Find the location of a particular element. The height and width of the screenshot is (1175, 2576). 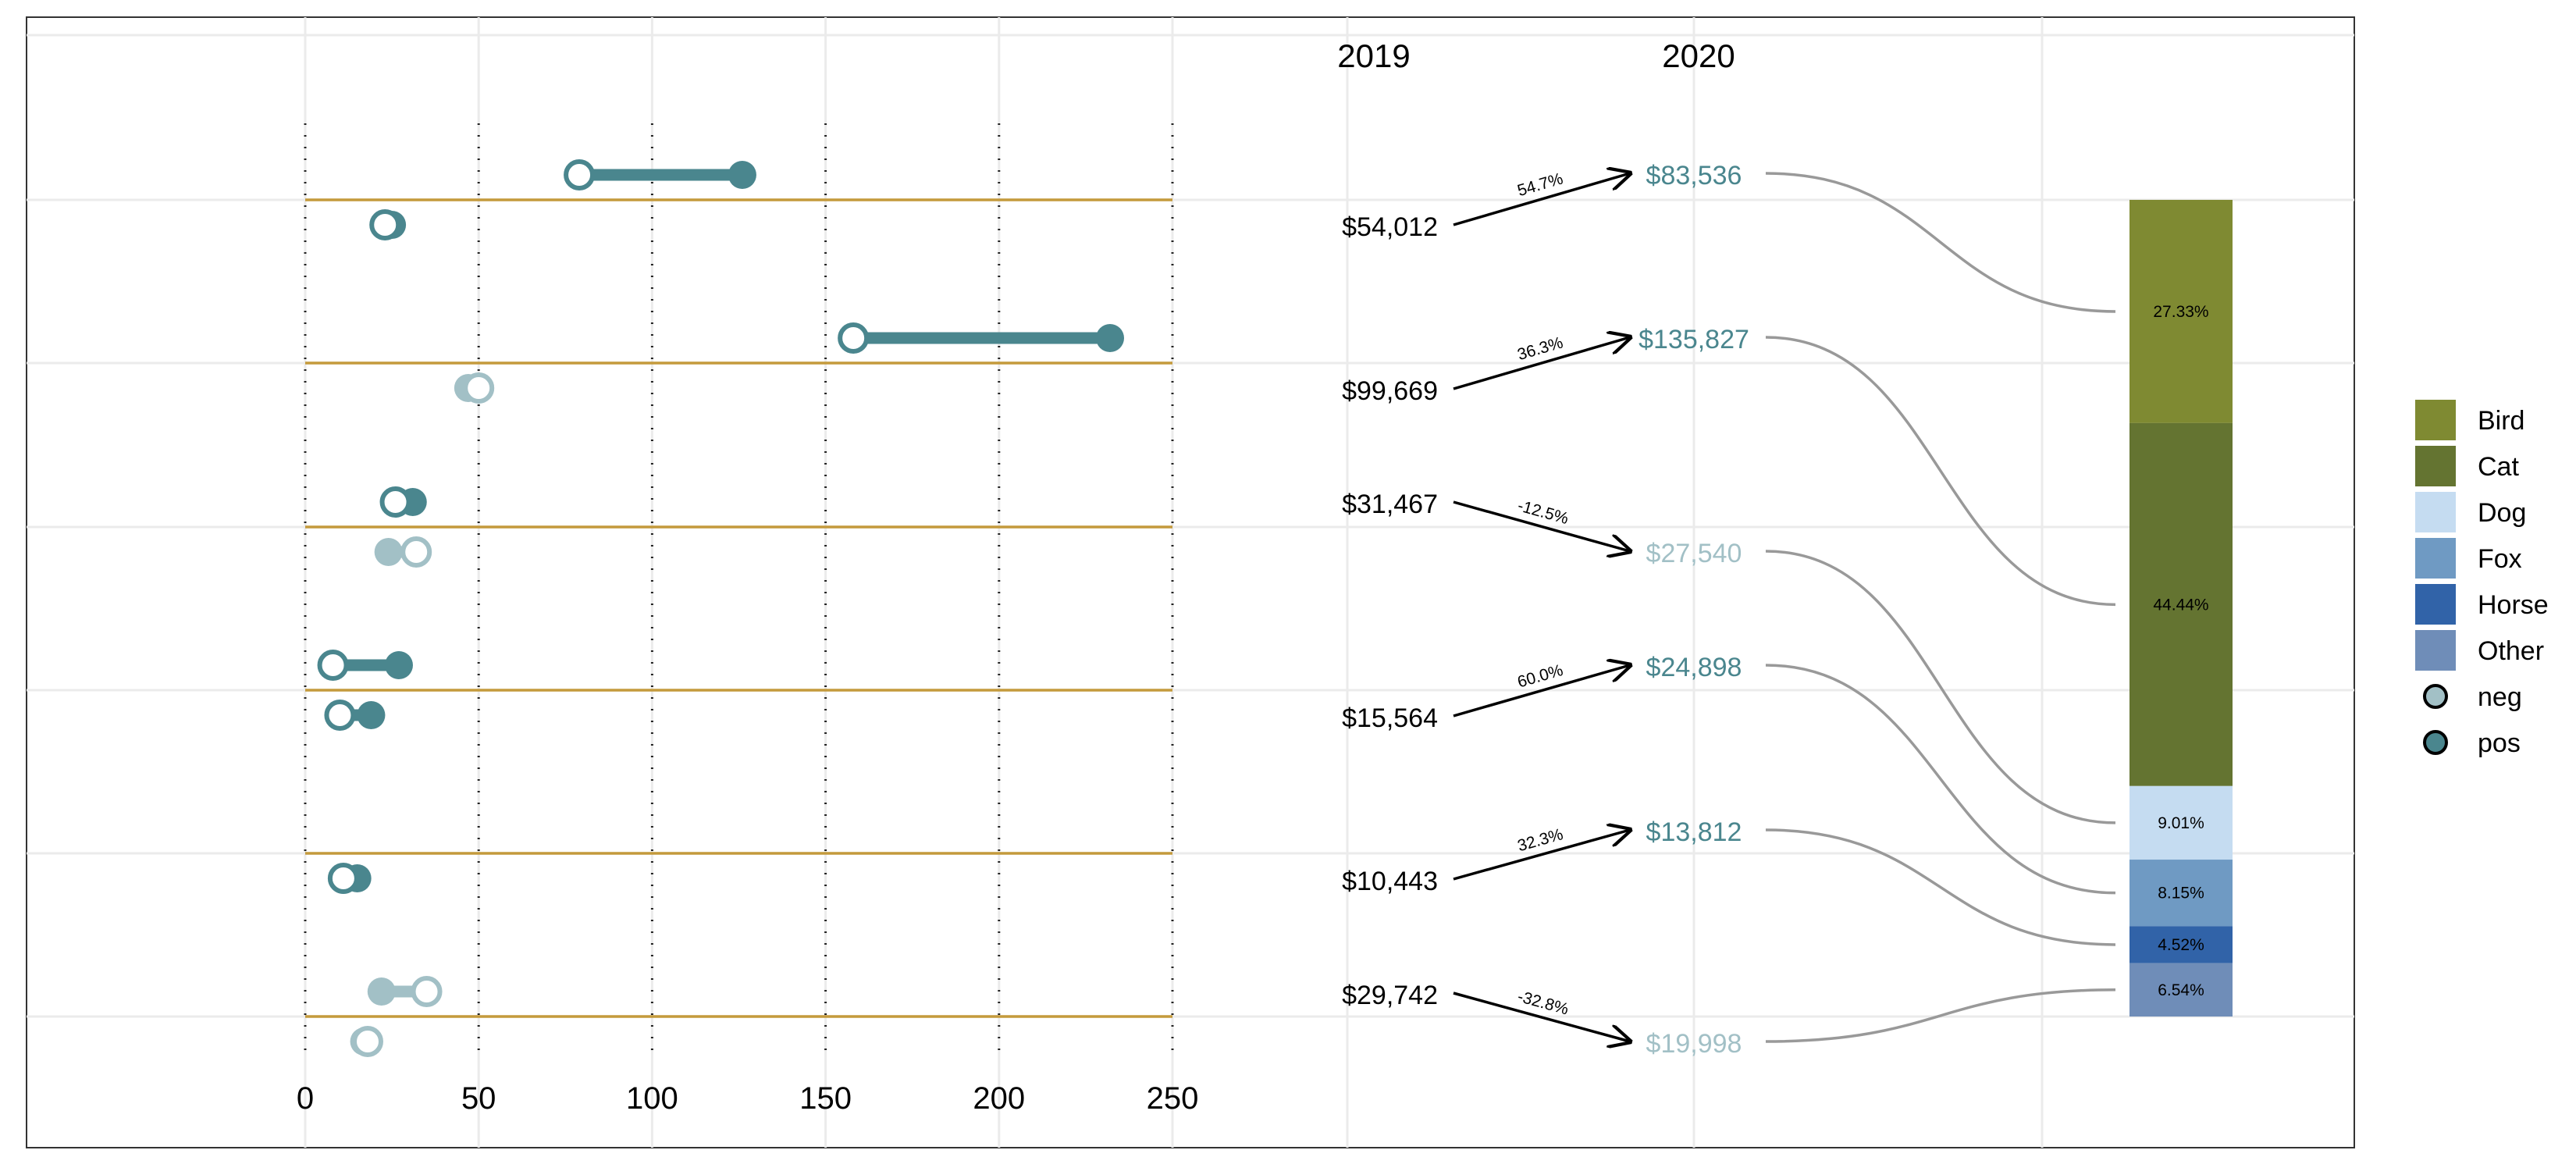

flow-lines-layer is located at coordinates (1940, 607).